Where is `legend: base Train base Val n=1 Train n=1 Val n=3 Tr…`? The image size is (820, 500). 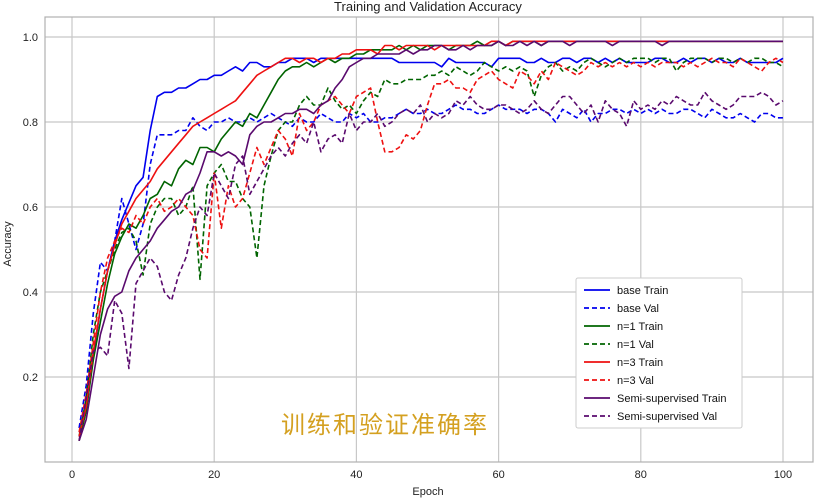 legend: base Train base Val n=1 Train n=1 Val n=3 Tr… is located at coordinates (659, 353).